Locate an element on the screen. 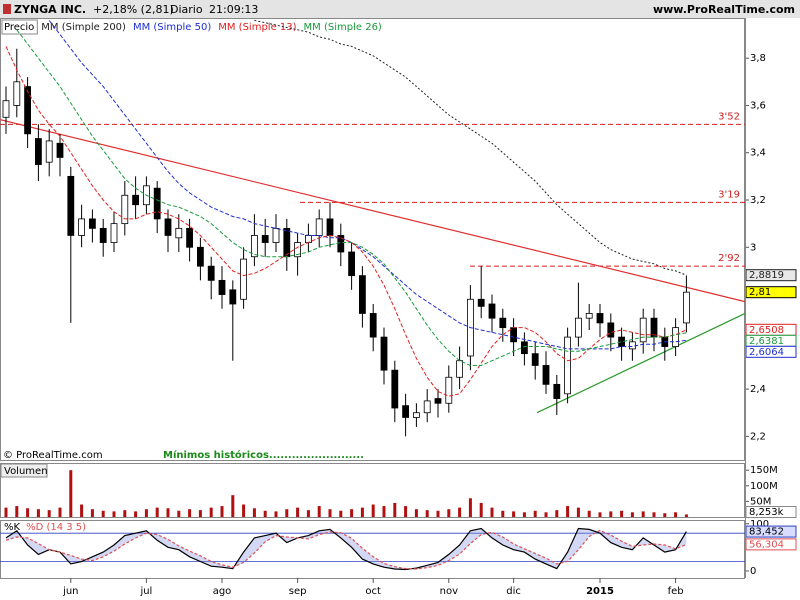 Image resolution: width=800 pixels, height=600 pixels. x-tick-label: sep is located at coordinates (298, 591).